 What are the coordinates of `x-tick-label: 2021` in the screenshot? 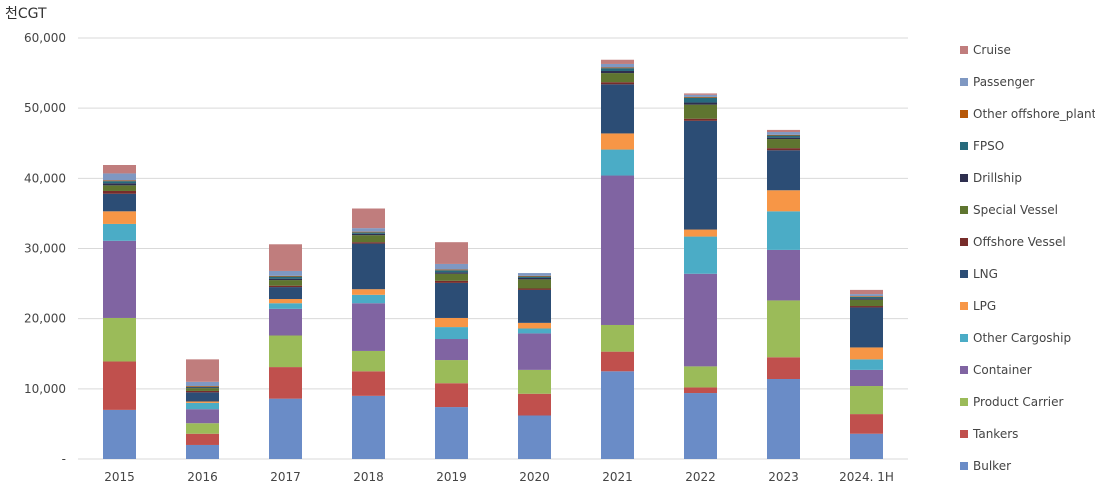 It's located at (617, 477).